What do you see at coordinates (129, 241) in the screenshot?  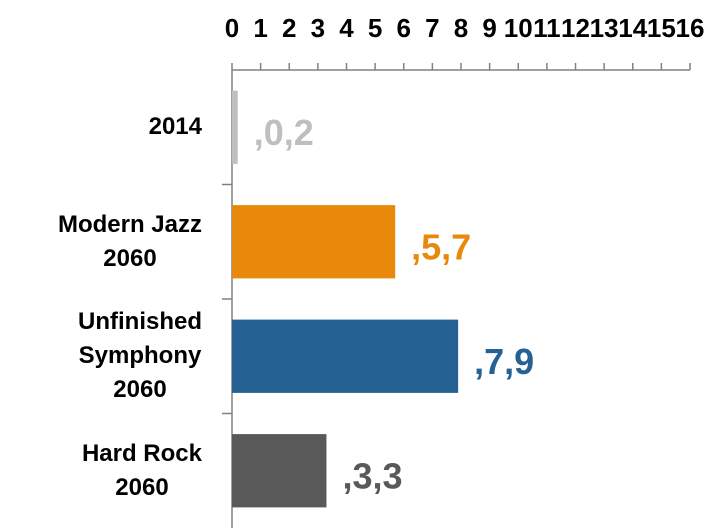 I see `category-text: Modern Jazz 2060` at bounding box center [129, 241].